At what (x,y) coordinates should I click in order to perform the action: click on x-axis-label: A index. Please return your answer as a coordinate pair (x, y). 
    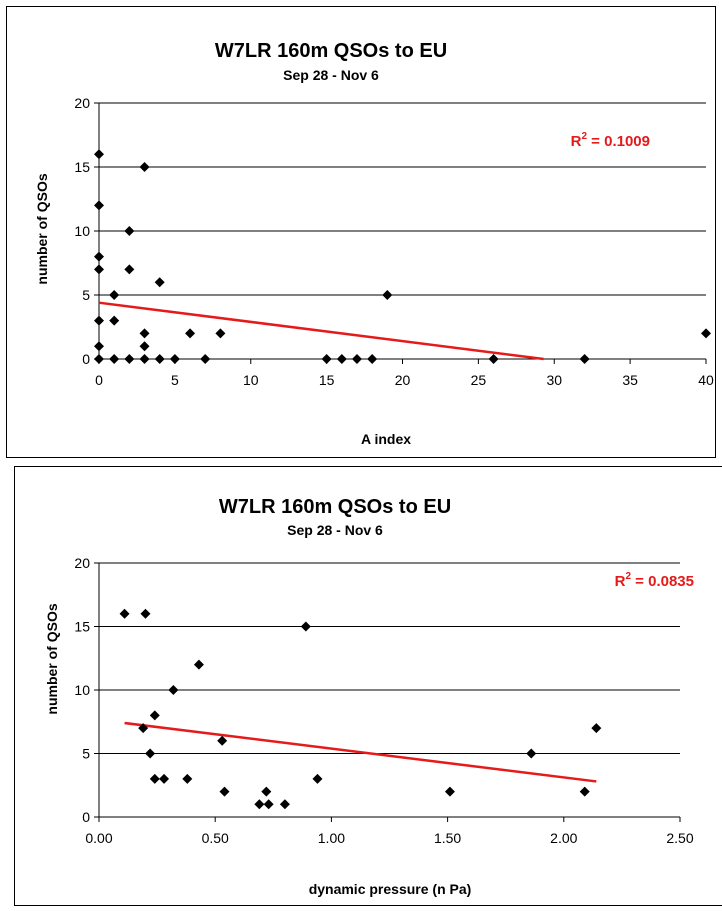
    Looking at the image, I should click on (386, 439).